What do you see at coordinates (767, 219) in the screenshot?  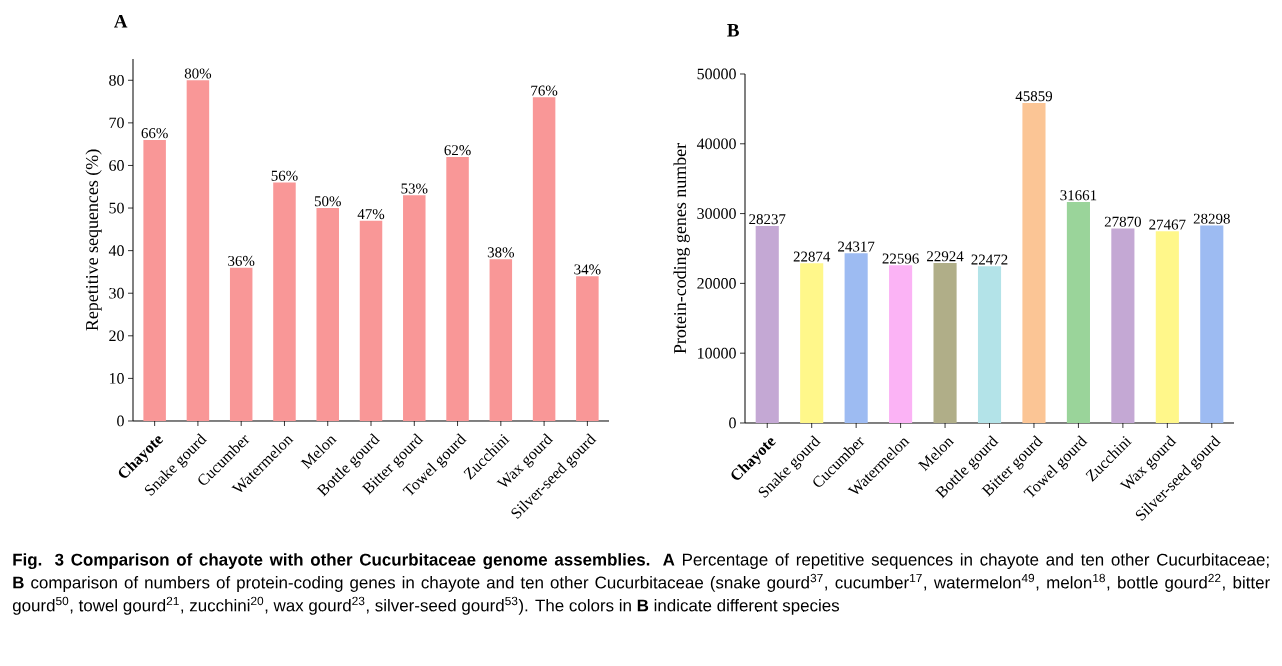 I see `data-label: 28237` at bounding box center [767, 219].